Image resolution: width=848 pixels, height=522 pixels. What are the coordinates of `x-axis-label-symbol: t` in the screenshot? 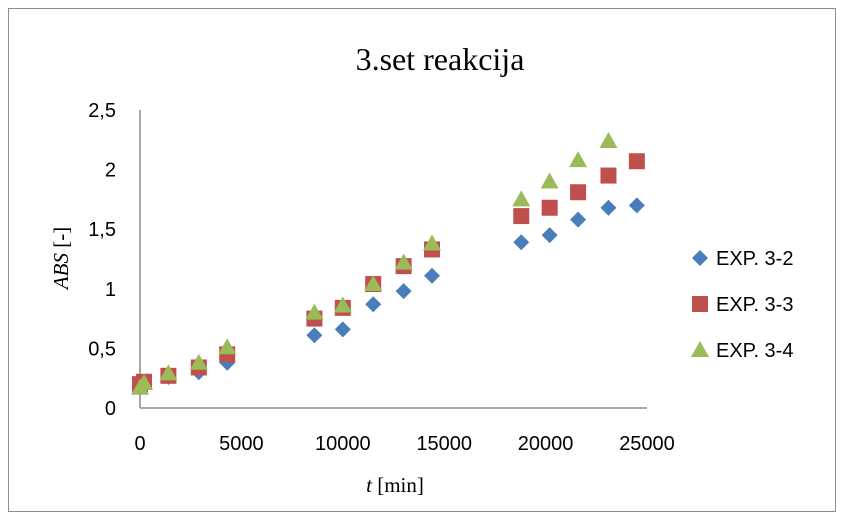 It's located at (369, 485).